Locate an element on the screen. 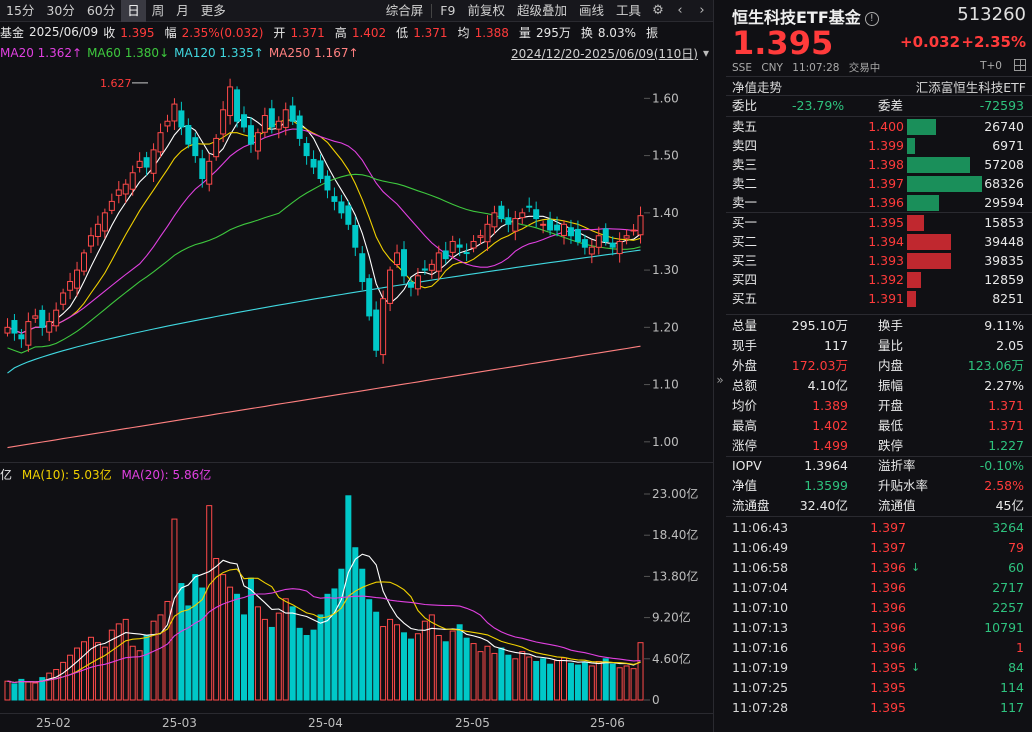 The image size is (1032, 732). forward-adjust-button: 前复权 is located at coordinates (486, 10).